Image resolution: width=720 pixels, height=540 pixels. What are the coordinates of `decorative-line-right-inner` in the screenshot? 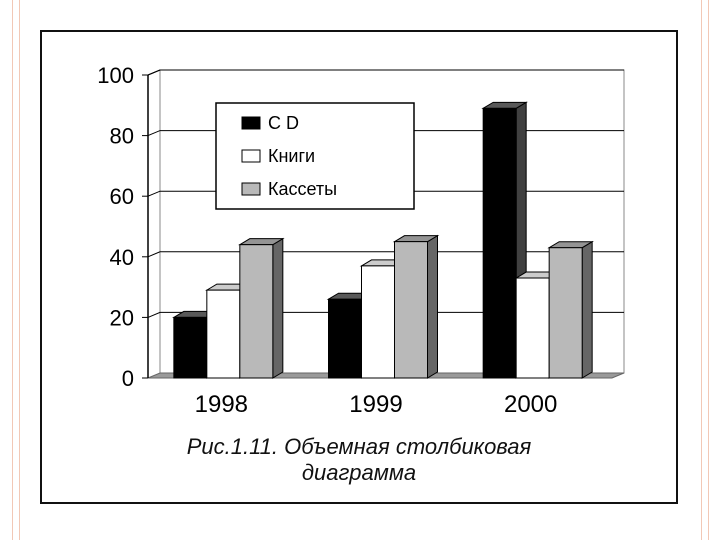 It's located at (701, 270).